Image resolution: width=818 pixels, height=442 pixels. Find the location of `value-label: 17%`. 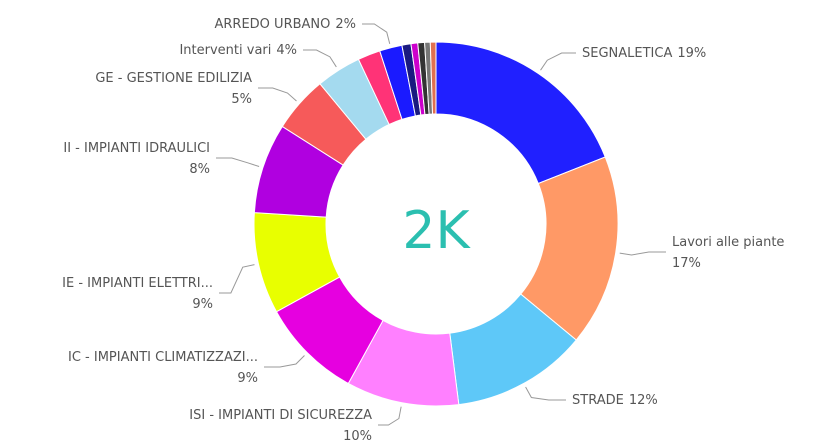

value-label: 17% is located at coordinates (686, 263).